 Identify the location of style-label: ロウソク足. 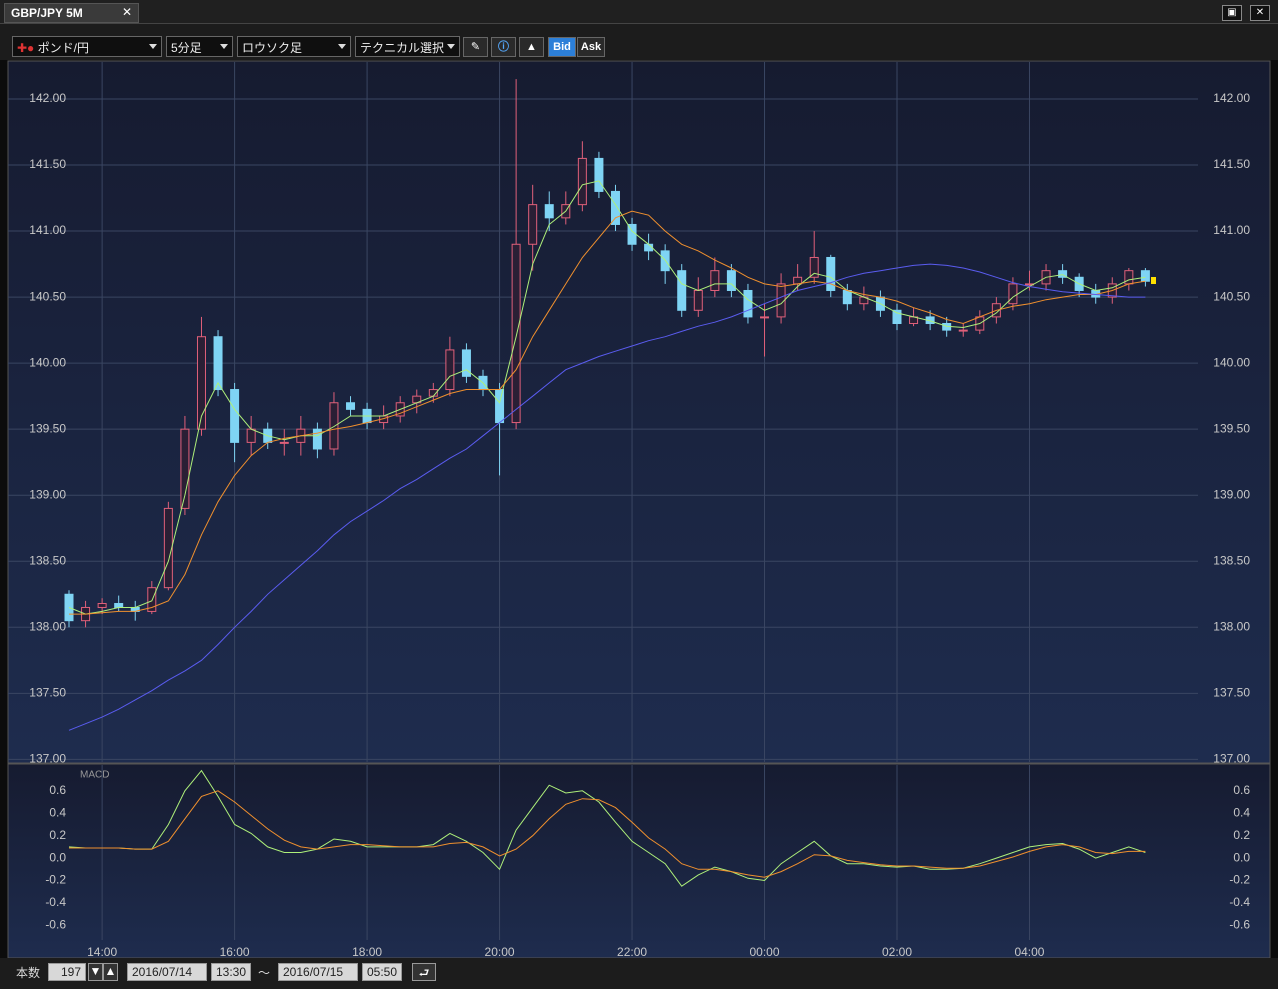
(272, 48).